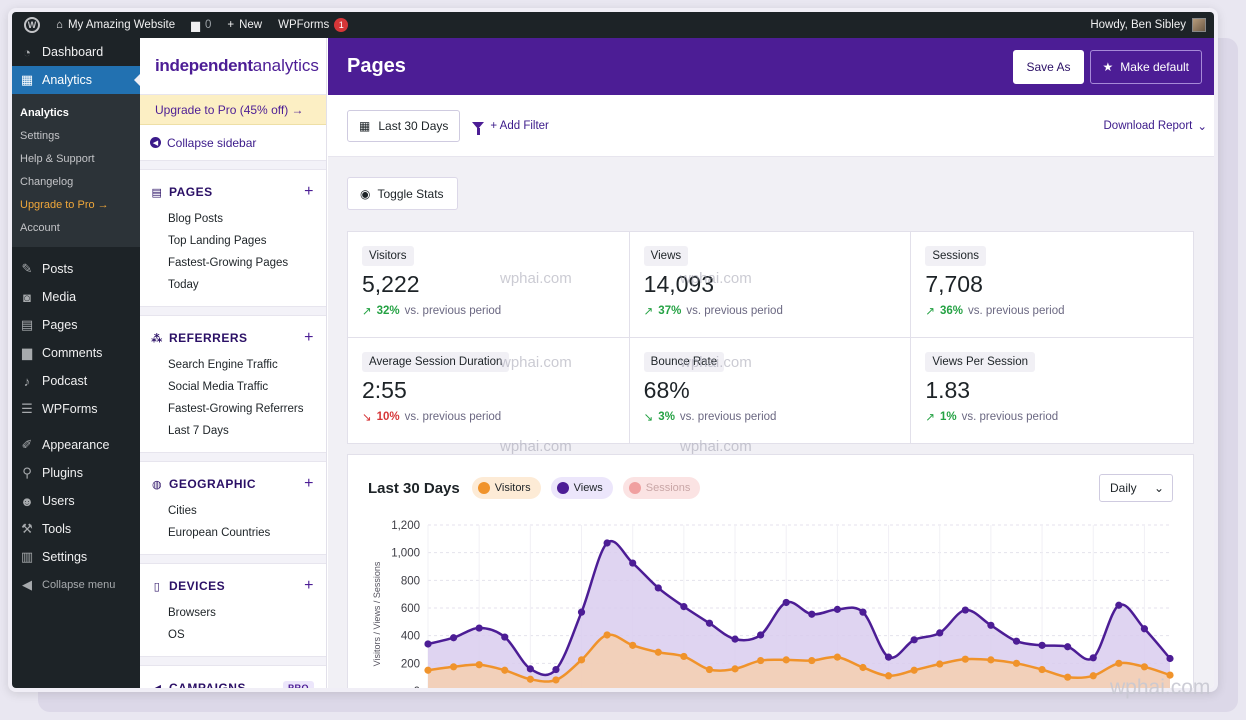 The height and width of the screenshot is (720, 1246). I want to click on y-tick-label: 1,200, so click(405, 526).